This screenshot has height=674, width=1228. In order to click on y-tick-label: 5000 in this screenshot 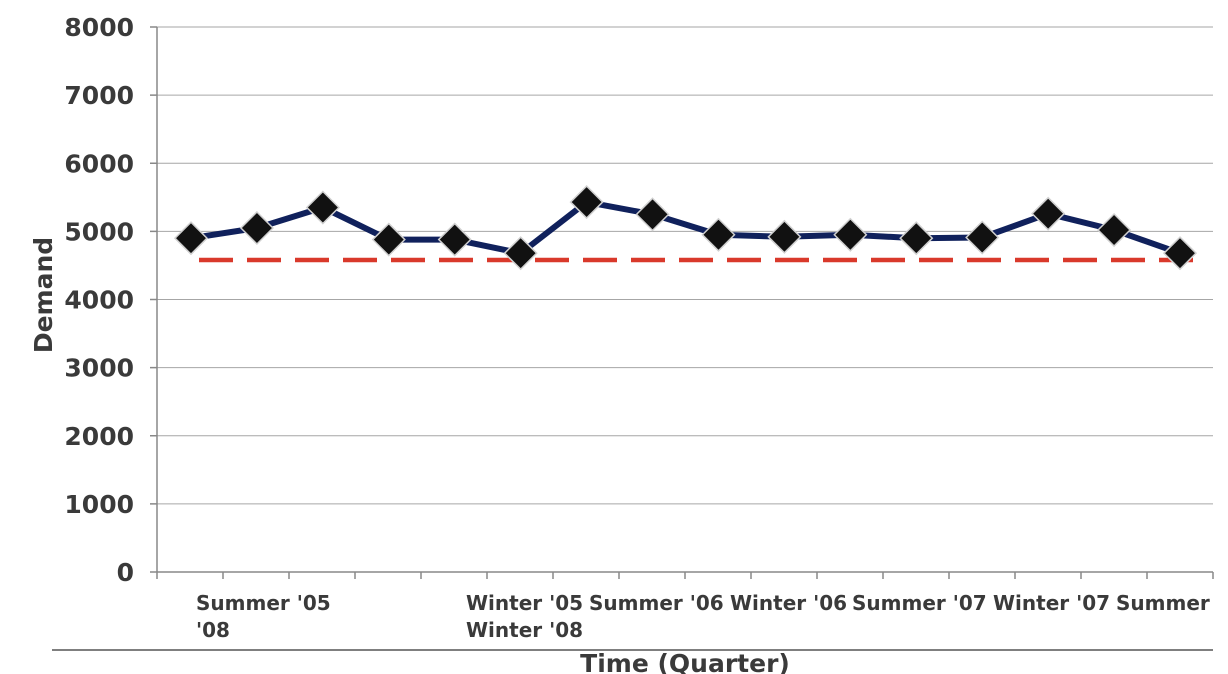, I will do `click(99, 231)`.